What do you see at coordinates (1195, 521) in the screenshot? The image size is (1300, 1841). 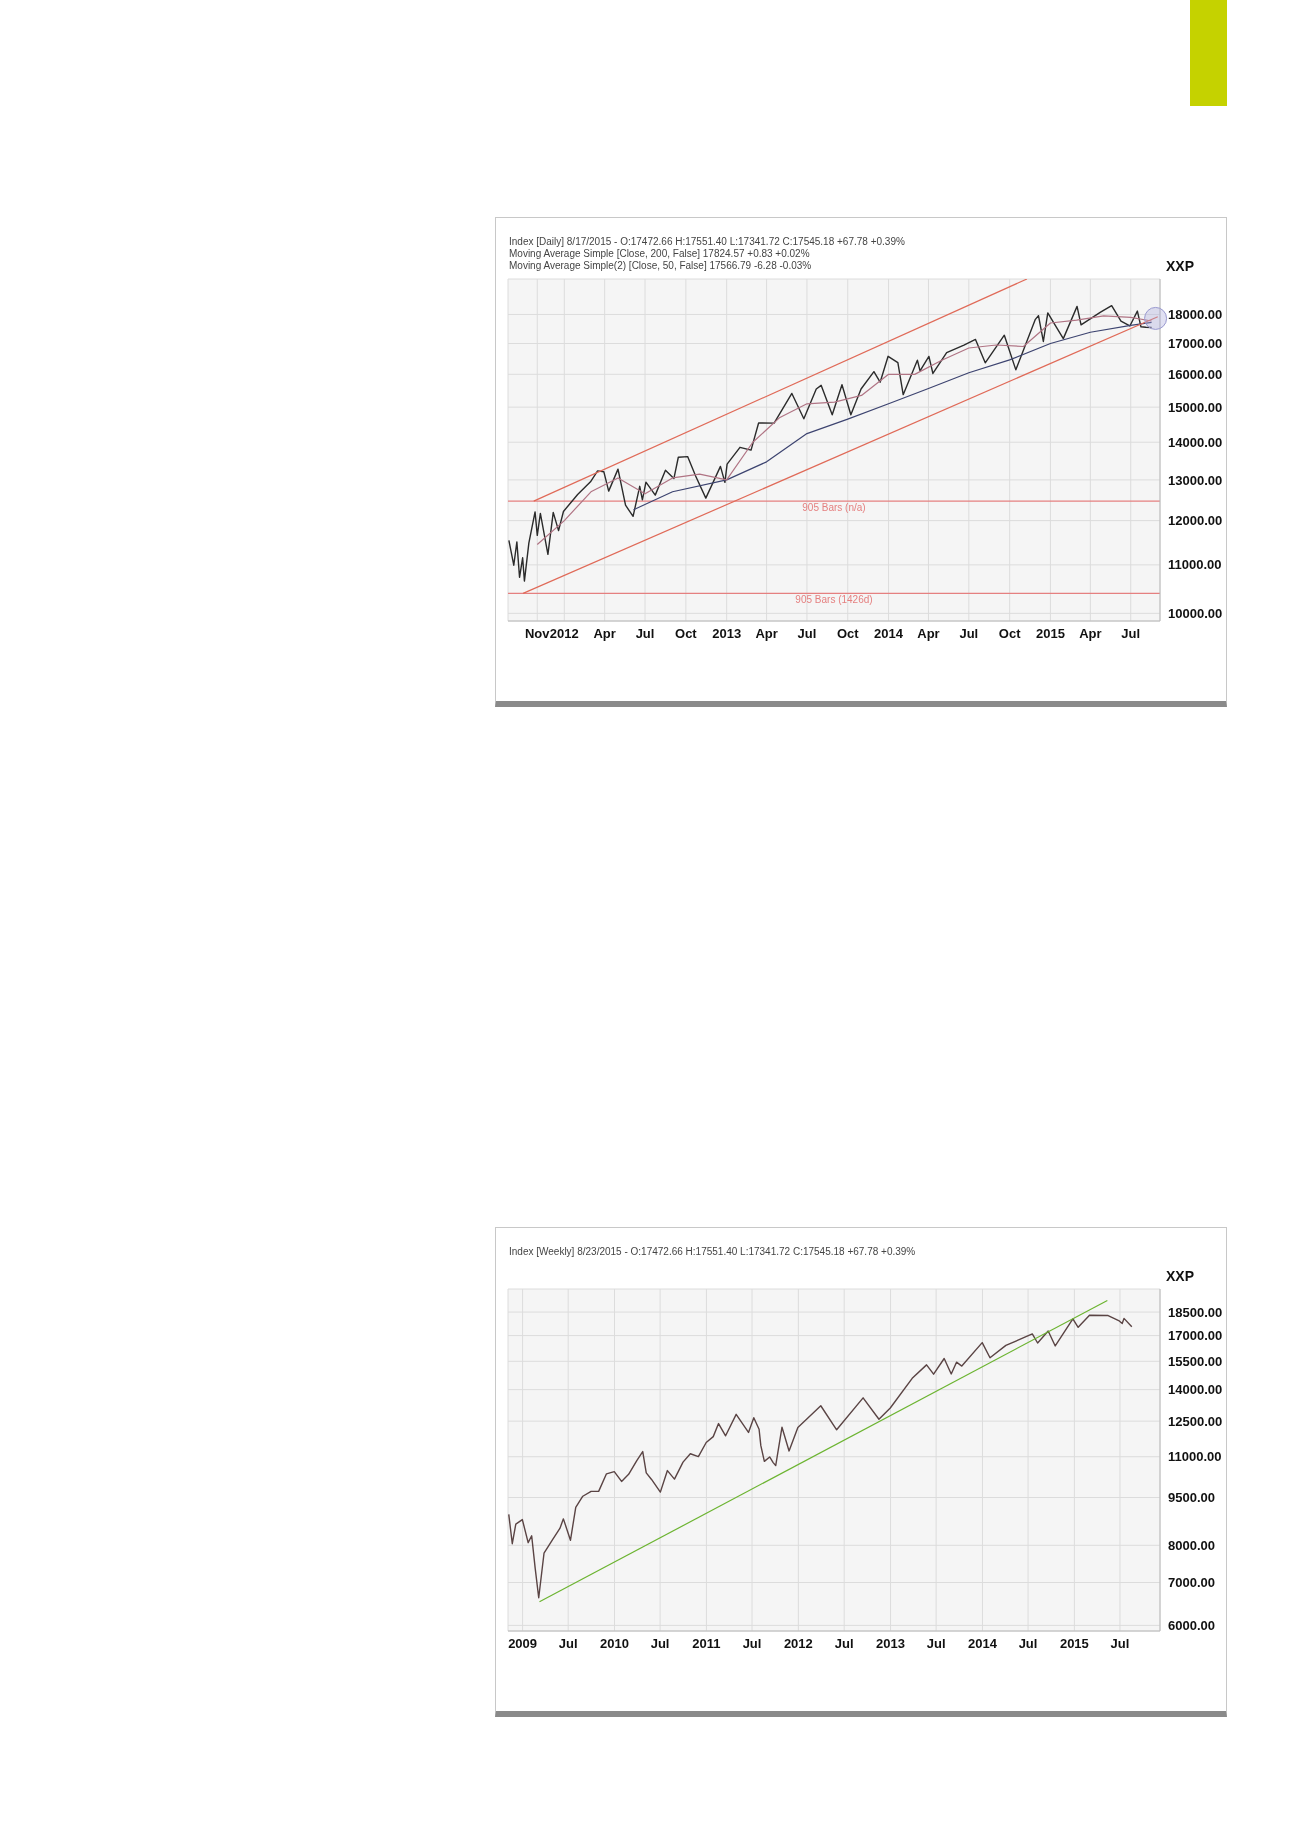 I see `y-tick-label: 12000.00` at bounding box center [1195, 521].